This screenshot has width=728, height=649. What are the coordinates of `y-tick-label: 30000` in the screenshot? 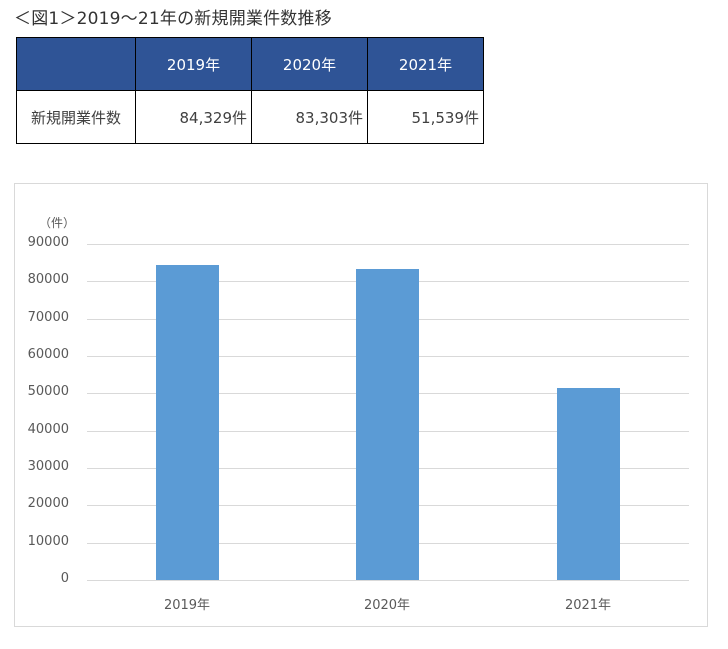 It's located at (48, 466).